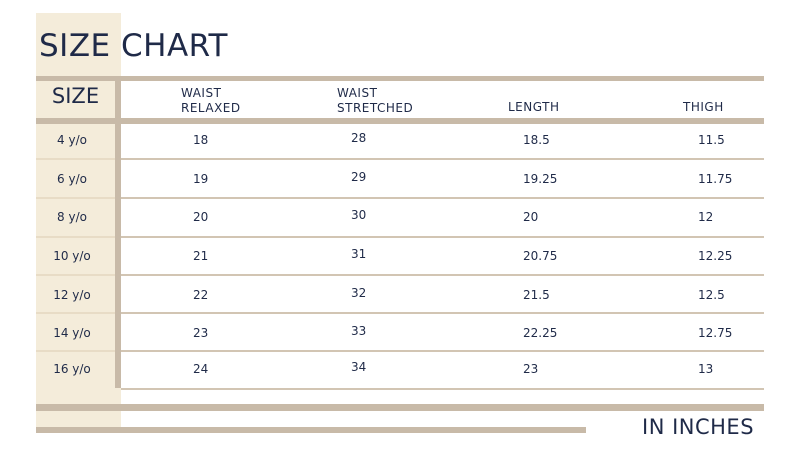 This screenshot has height=450, width=800. Describe the element at coordinates (711, 140) in the screenshot. I see `thigh-cell: 11.5` at that location.